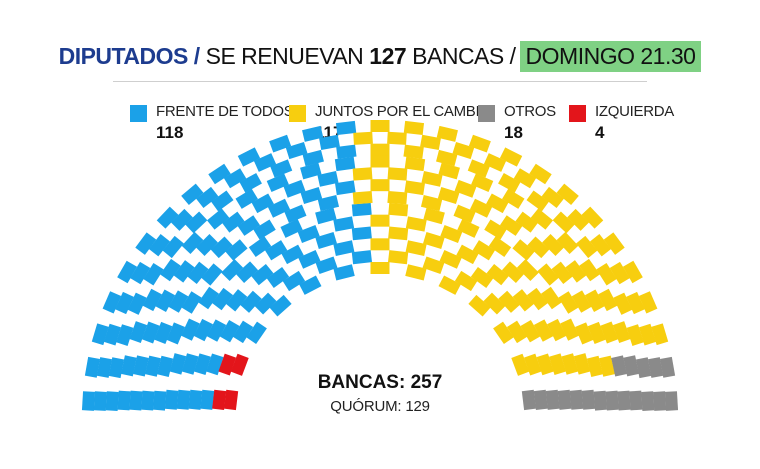 The height and width of the screenshot is (469, 760). I want to click on title-part-renuevan: SE RENUEVAN, so click(284, 55).